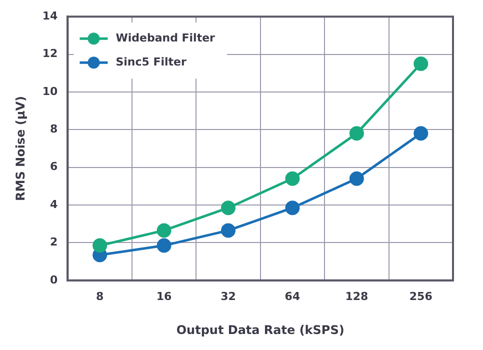 The width and height of the screenshot is (483, 350). What do you see at coordinates (421, 296) in the screenshot?
I see `x-tick-label: 256` at bounding box center [421, 296].